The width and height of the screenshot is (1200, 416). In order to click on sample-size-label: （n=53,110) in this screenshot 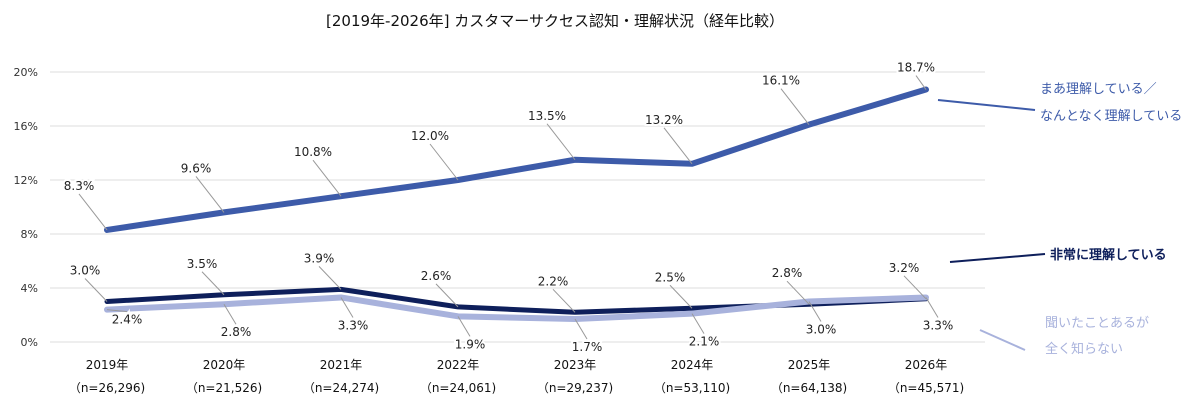, I will do `click(692, 388)`.